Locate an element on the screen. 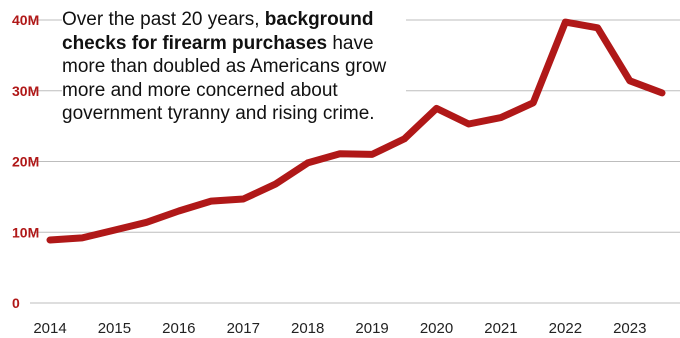 This screenshot has height=338, width=680. y-tick-label: 0 is located at coordinates (16, 303).